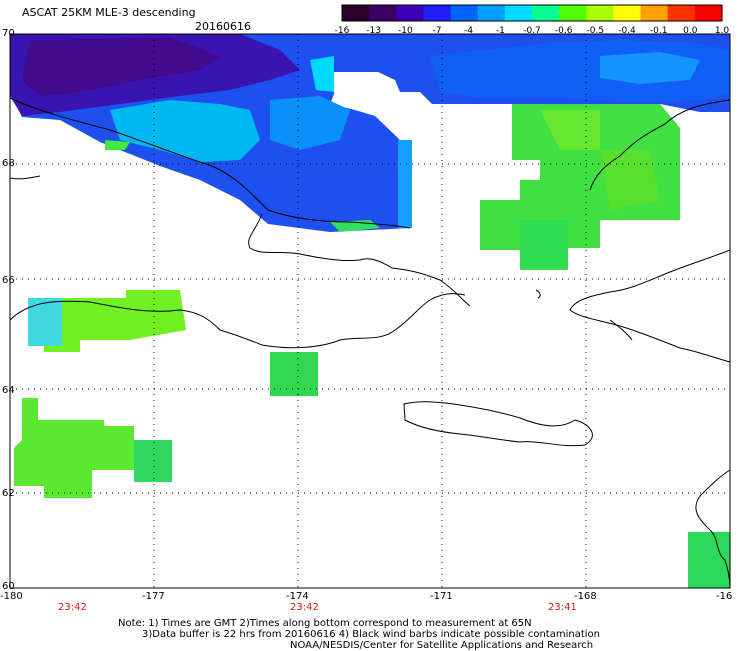  What do you see at coordinates (210, 163) in the screenshot?
I see `chukotka-coast` at bounding box center [210, 163].